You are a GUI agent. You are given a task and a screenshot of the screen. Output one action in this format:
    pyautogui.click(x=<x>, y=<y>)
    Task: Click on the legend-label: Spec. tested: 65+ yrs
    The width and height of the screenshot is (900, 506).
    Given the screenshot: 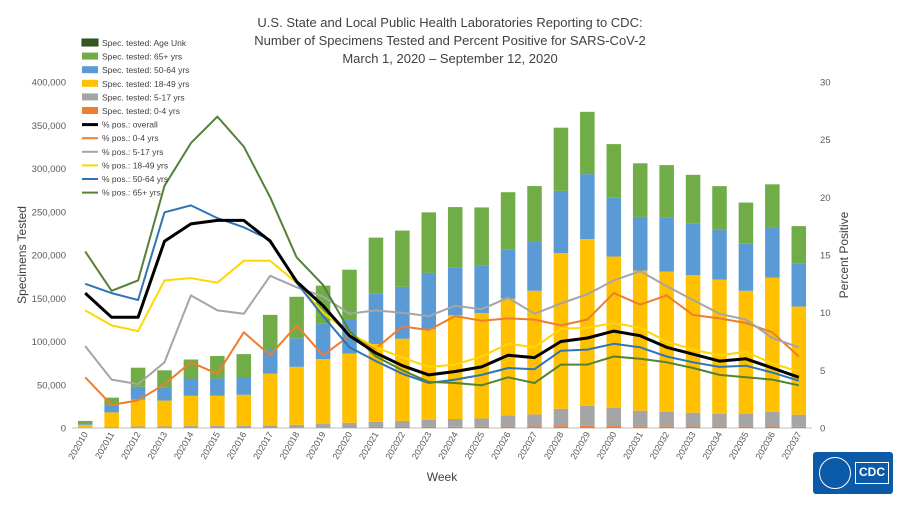 What is the action you would take?
    pyautogui.click(x=142, y=57)
    